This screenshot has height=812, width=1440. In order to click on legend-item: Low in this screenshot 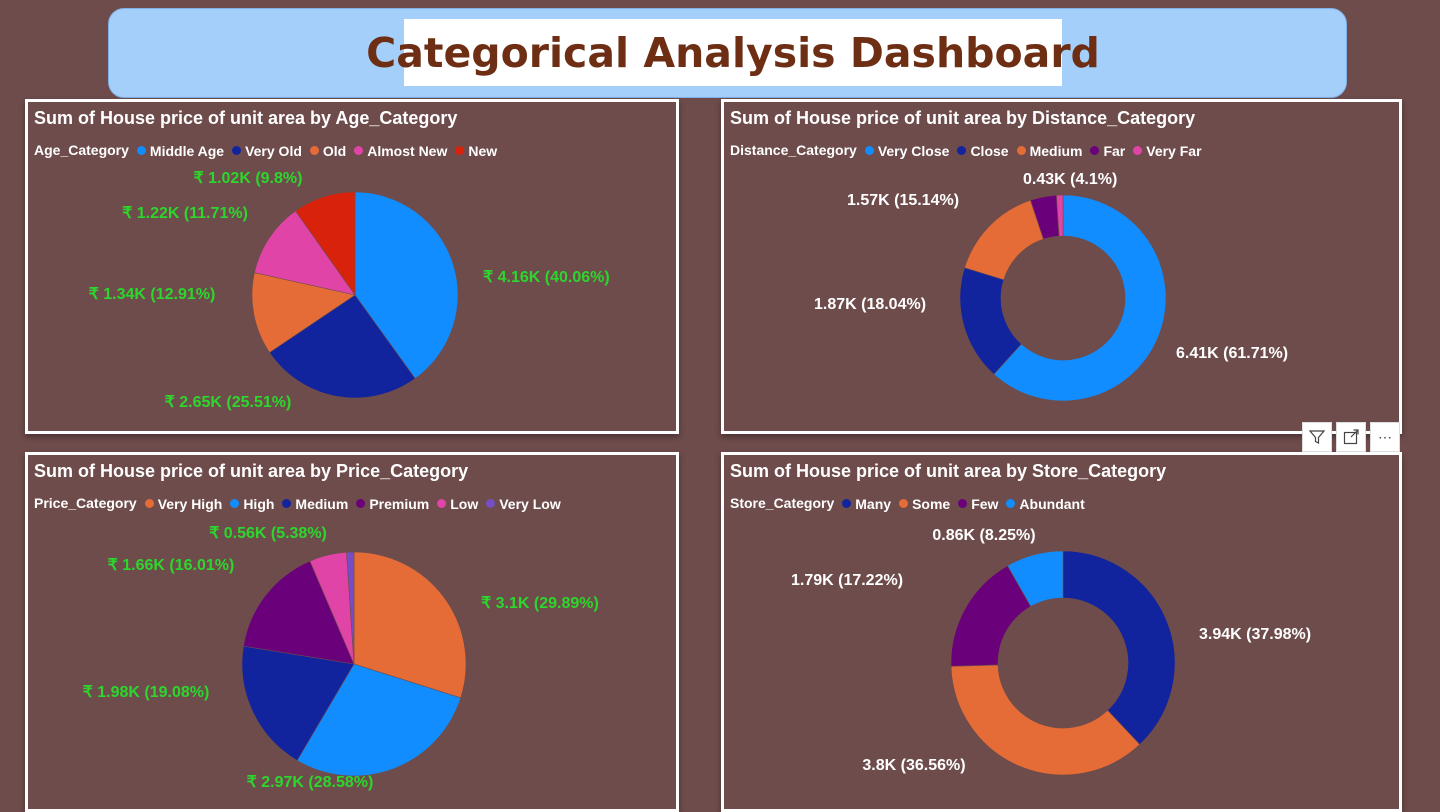, I will do `click(457, 504)`.